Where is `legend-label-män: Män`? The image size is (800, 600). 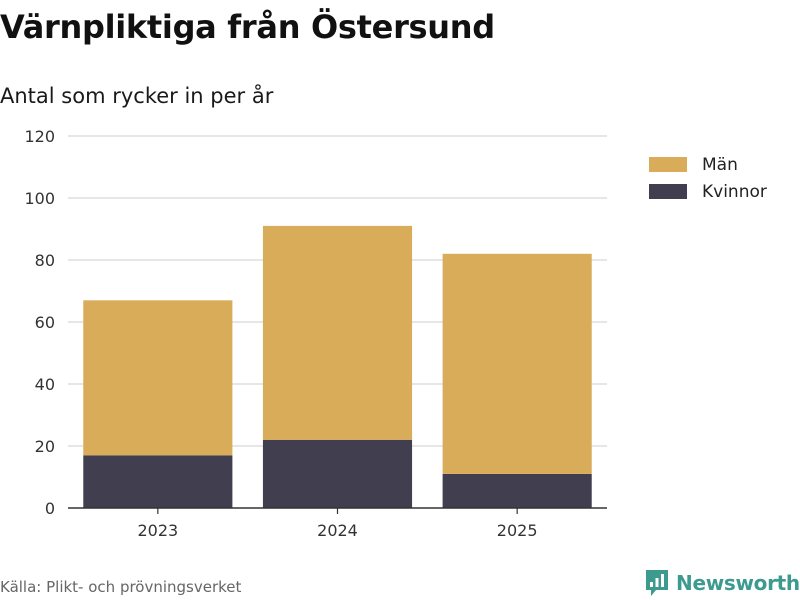 legend-label-män: Män is located at coordinates (720, 165).